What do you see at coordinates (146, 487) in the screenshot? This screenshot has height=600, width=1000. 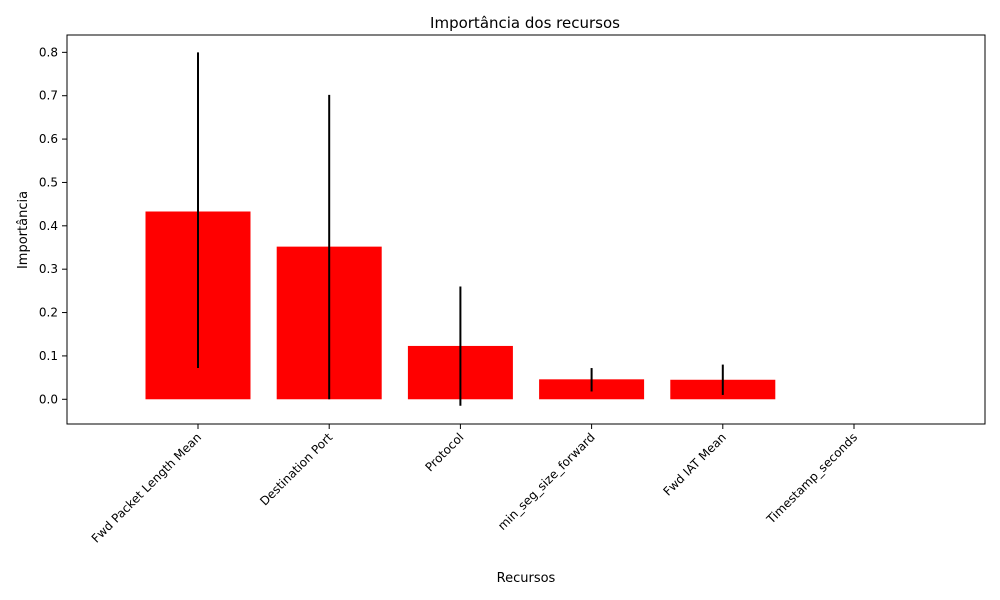 I see `x-tick-label: Fwd Packet Length Mean` at bounding box center [146, 487].